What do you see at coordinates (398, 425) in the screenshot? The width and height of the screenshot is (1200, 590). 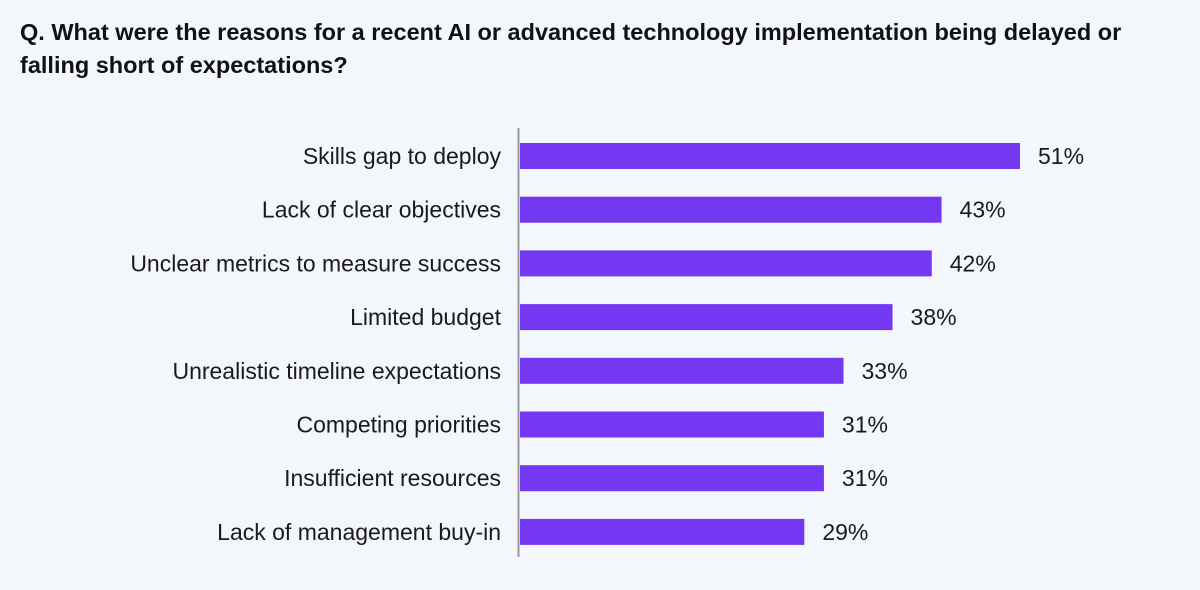 I see `category-label: Competing priorities` at bounding box center [398, 425].